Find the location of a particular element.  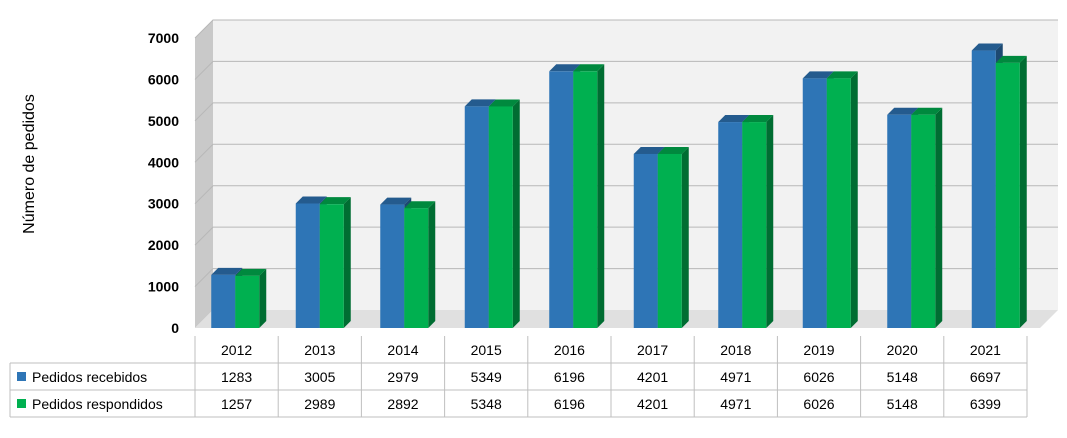

data-label: 6697 is located at coordinates (985, 377).